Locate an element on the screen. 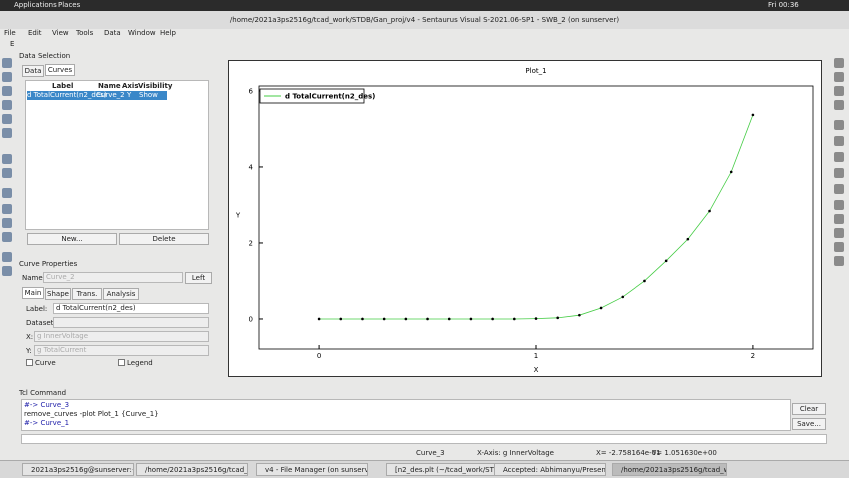 The image size is (849, 478). checkbox: Curve is located at coordinates (45, 363).